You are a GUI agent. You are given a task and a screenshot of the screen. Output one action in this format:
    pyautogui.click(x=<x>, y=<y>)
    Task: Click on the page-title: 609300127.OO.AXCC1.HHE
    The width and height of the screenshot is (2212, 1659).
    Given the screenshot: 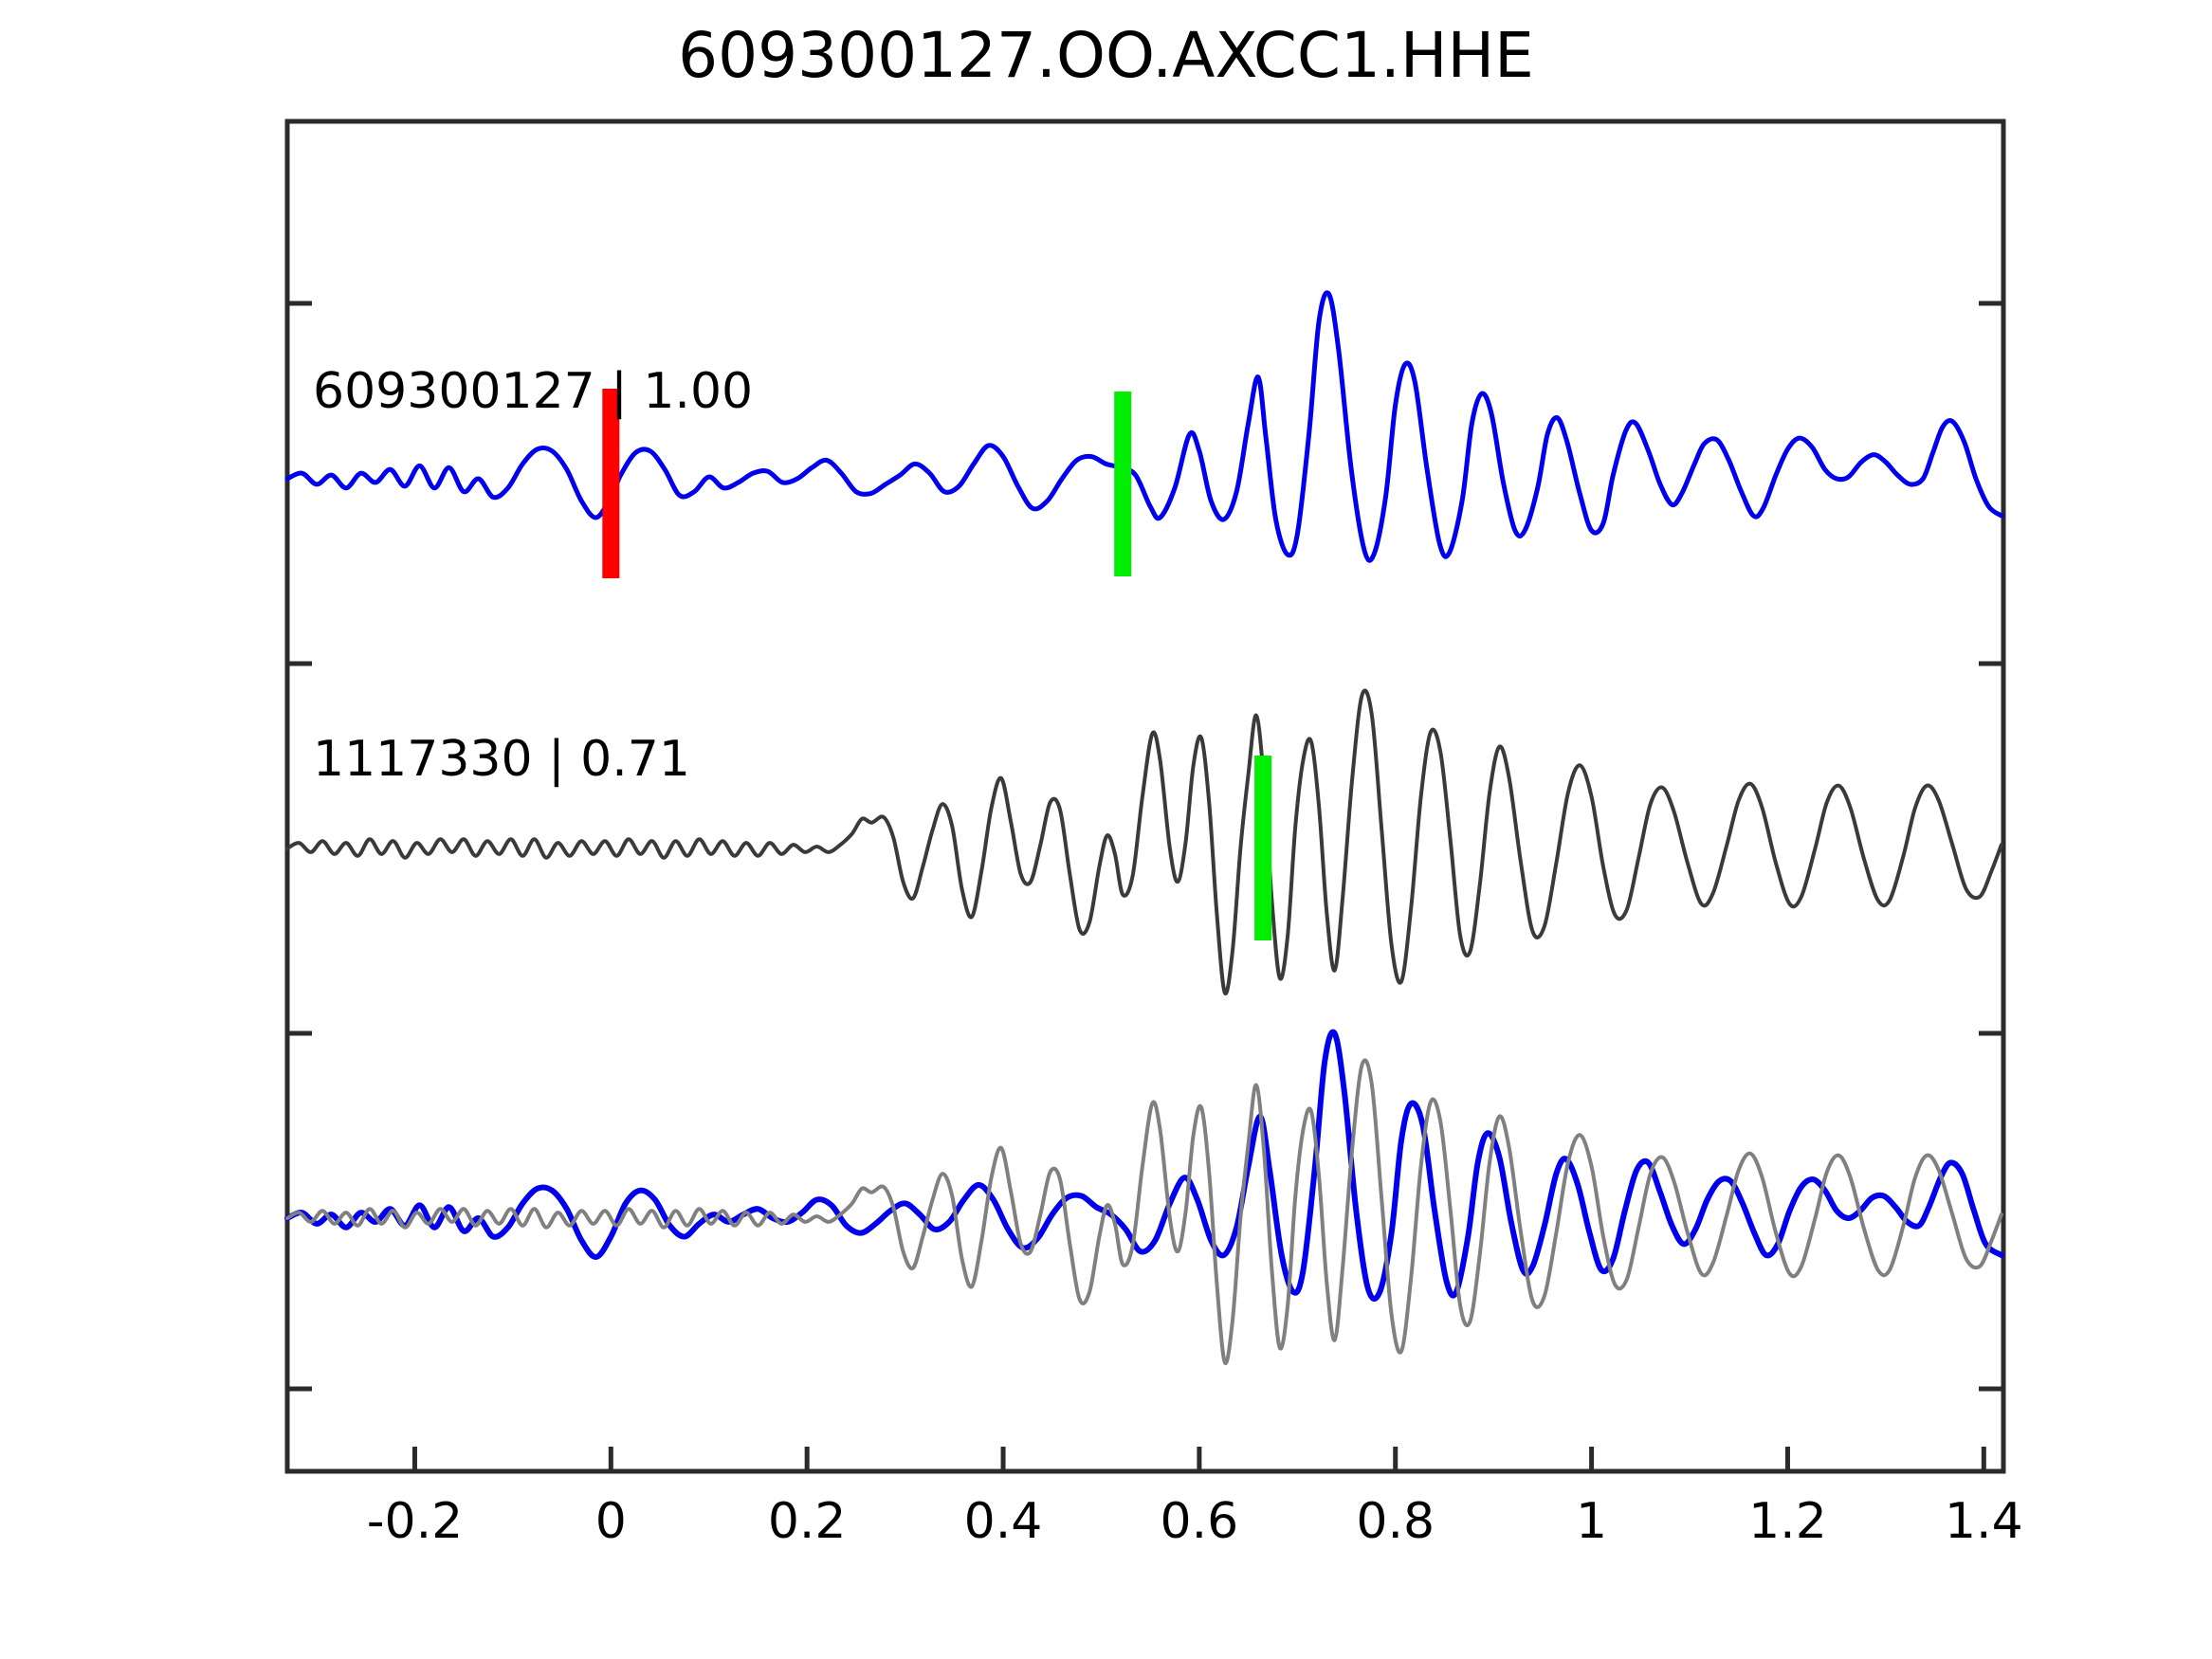 What is the action you would take?
    pyautogui.click(x=1106, y=55)
    